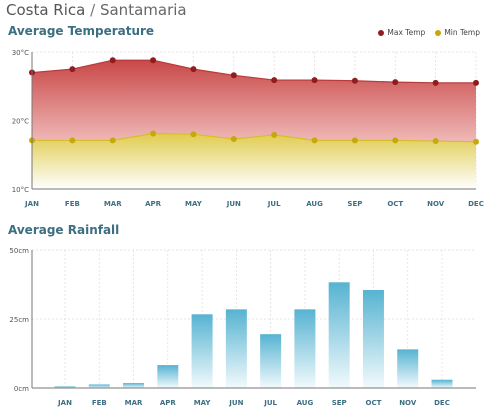 Image resolution: width=490 pixels, height=410 pixels. What do you see at coordinates (254, 137) in the screenshot?
I see `min-temp-line` at bounding box center [254, 137].